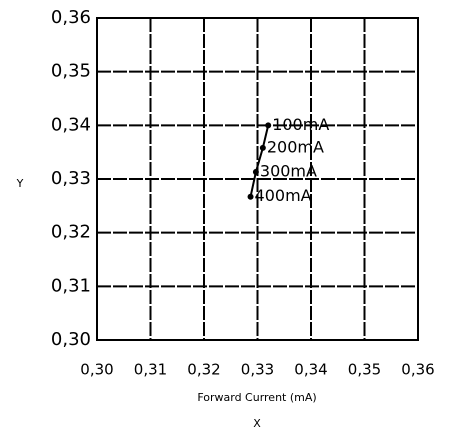 The width and height of the screenshot is (456, 438). What do you see at coordinates (300, 124) in the screenshot?
I see `point-label: 100mA` at bounding box center [300, 124].